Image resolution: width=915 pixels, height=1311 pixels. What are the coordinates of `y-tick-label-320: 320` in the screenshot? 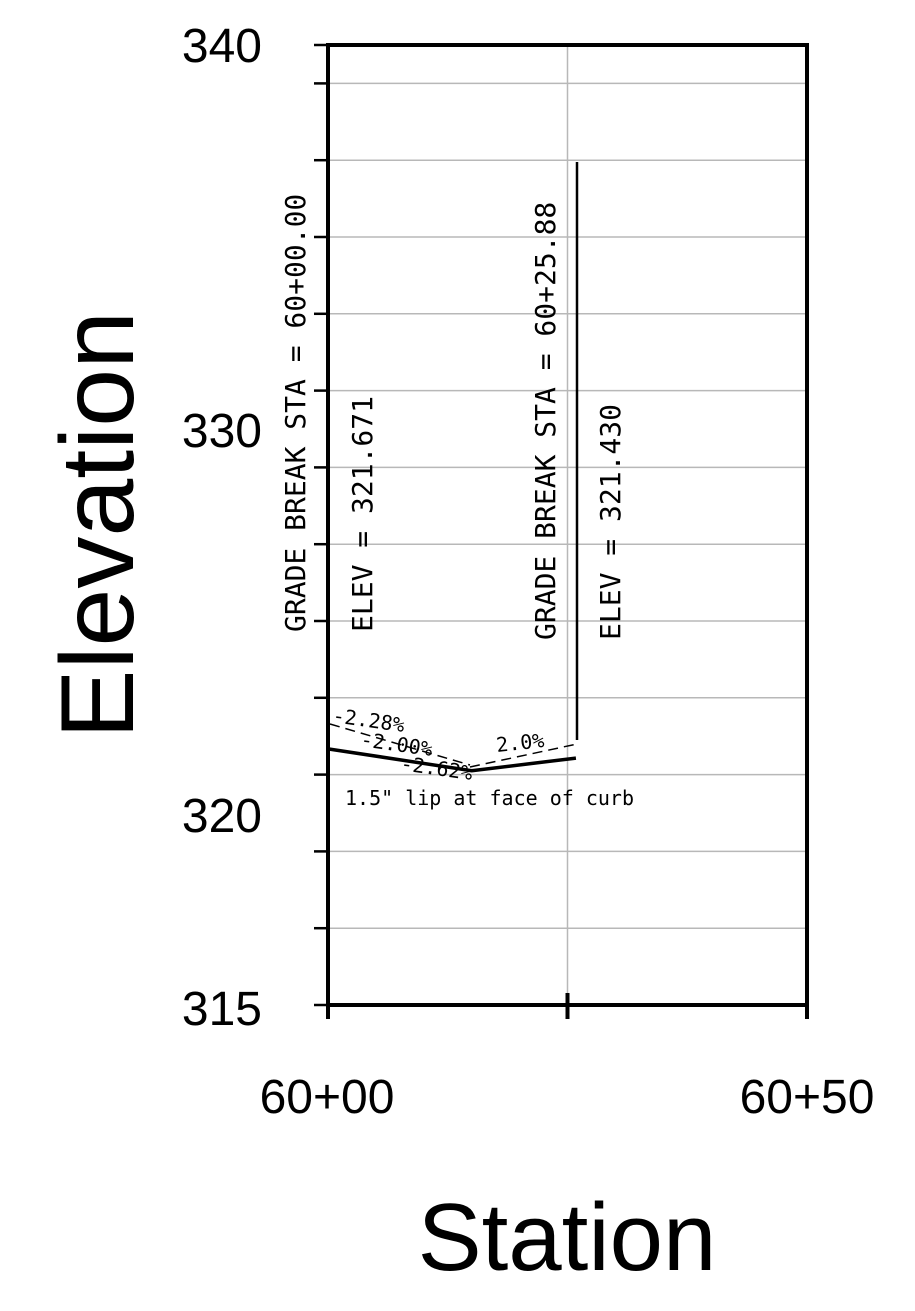 It's located at (222, 816).